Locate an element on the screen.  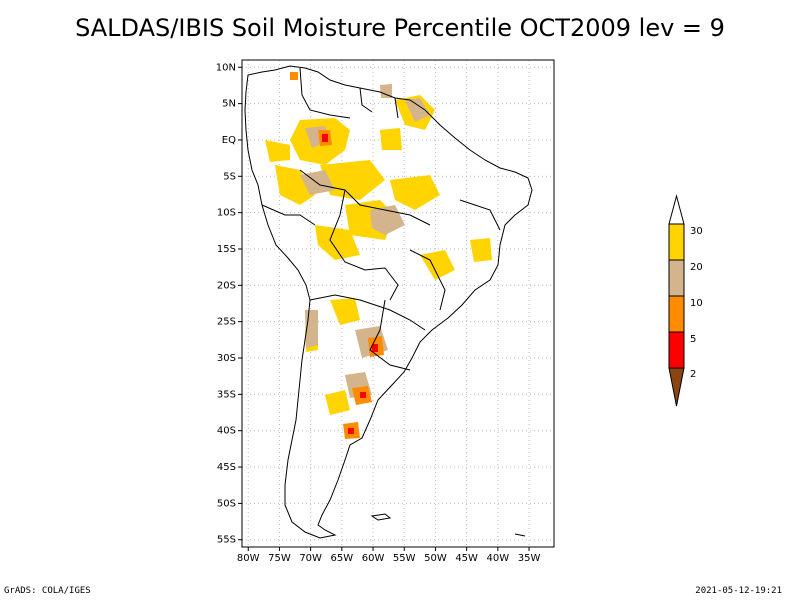
y-tick-label: 5S is located at coordinates (229, 176).